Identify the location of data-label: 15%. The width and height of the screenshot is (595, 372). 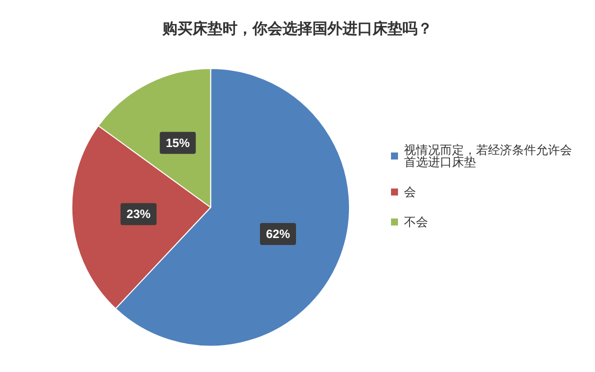
(178, 143).